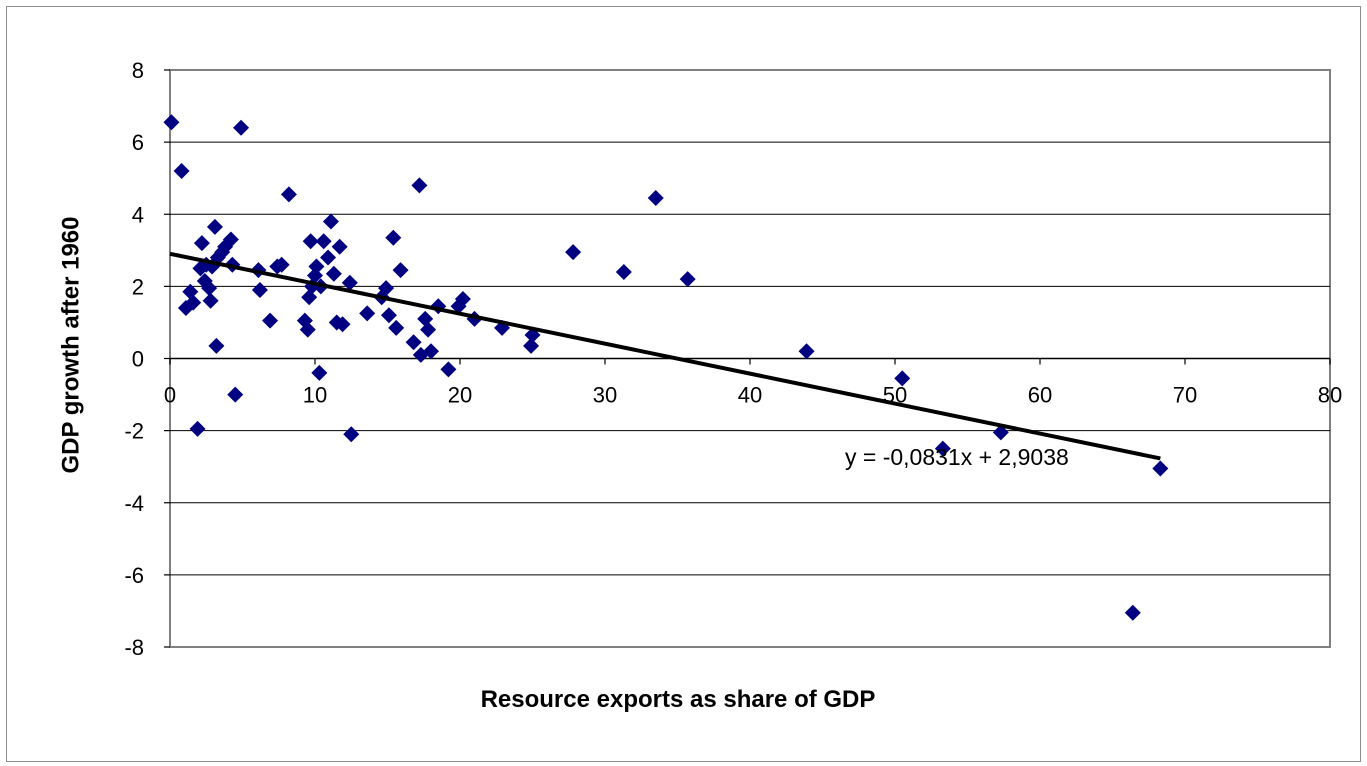  What do you see at coordinates (678, 699) in the screenshot?
I see `x-axis-title: Resource exports as share of GDP` at bounding box center [678, 699].